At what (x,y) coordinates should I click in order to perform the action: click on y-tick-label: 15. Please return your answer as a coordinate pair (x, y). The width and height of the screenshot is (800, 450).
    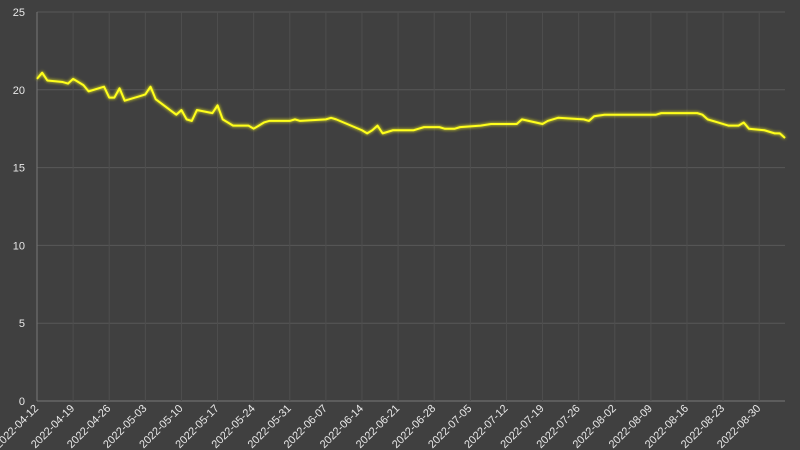
    Looking at the image, I should click on (19, 169).